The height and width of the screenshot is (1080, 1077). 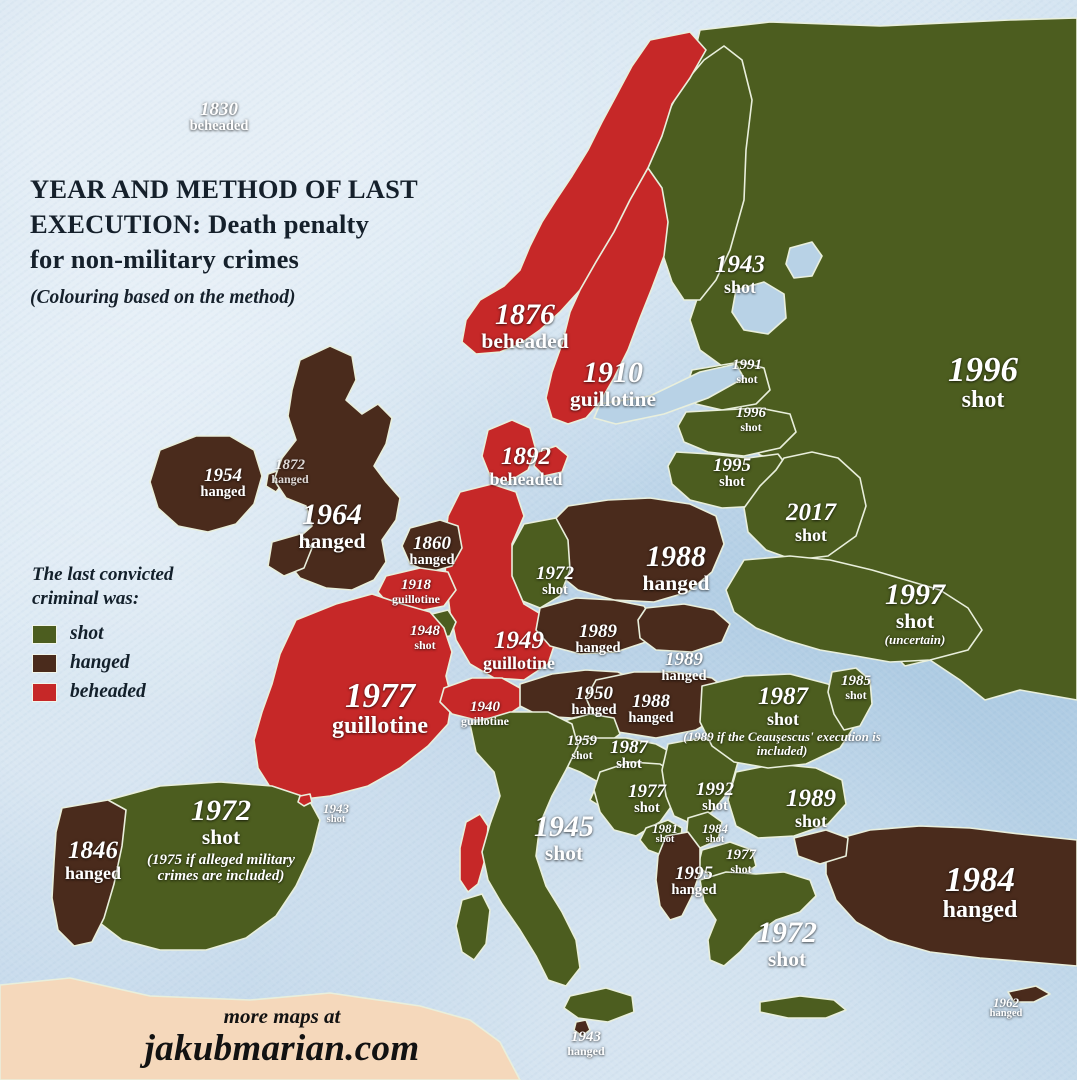 What do you see at coordinates (555, 581) in the screenshot?
I see `label-east-germany: 1972 shot` at bounding box center [555, 581].